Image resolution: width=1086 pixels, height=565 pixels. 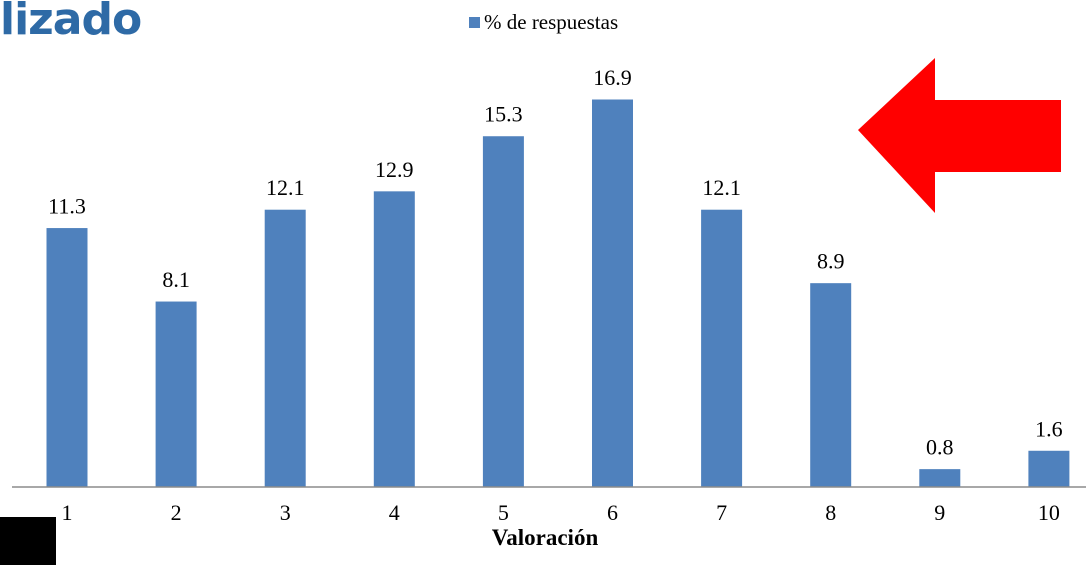 What do you see at coordinates (551, 22) in the screenshot?
I see `legend-label: % de respuestas` at bounding box center [551, 22].